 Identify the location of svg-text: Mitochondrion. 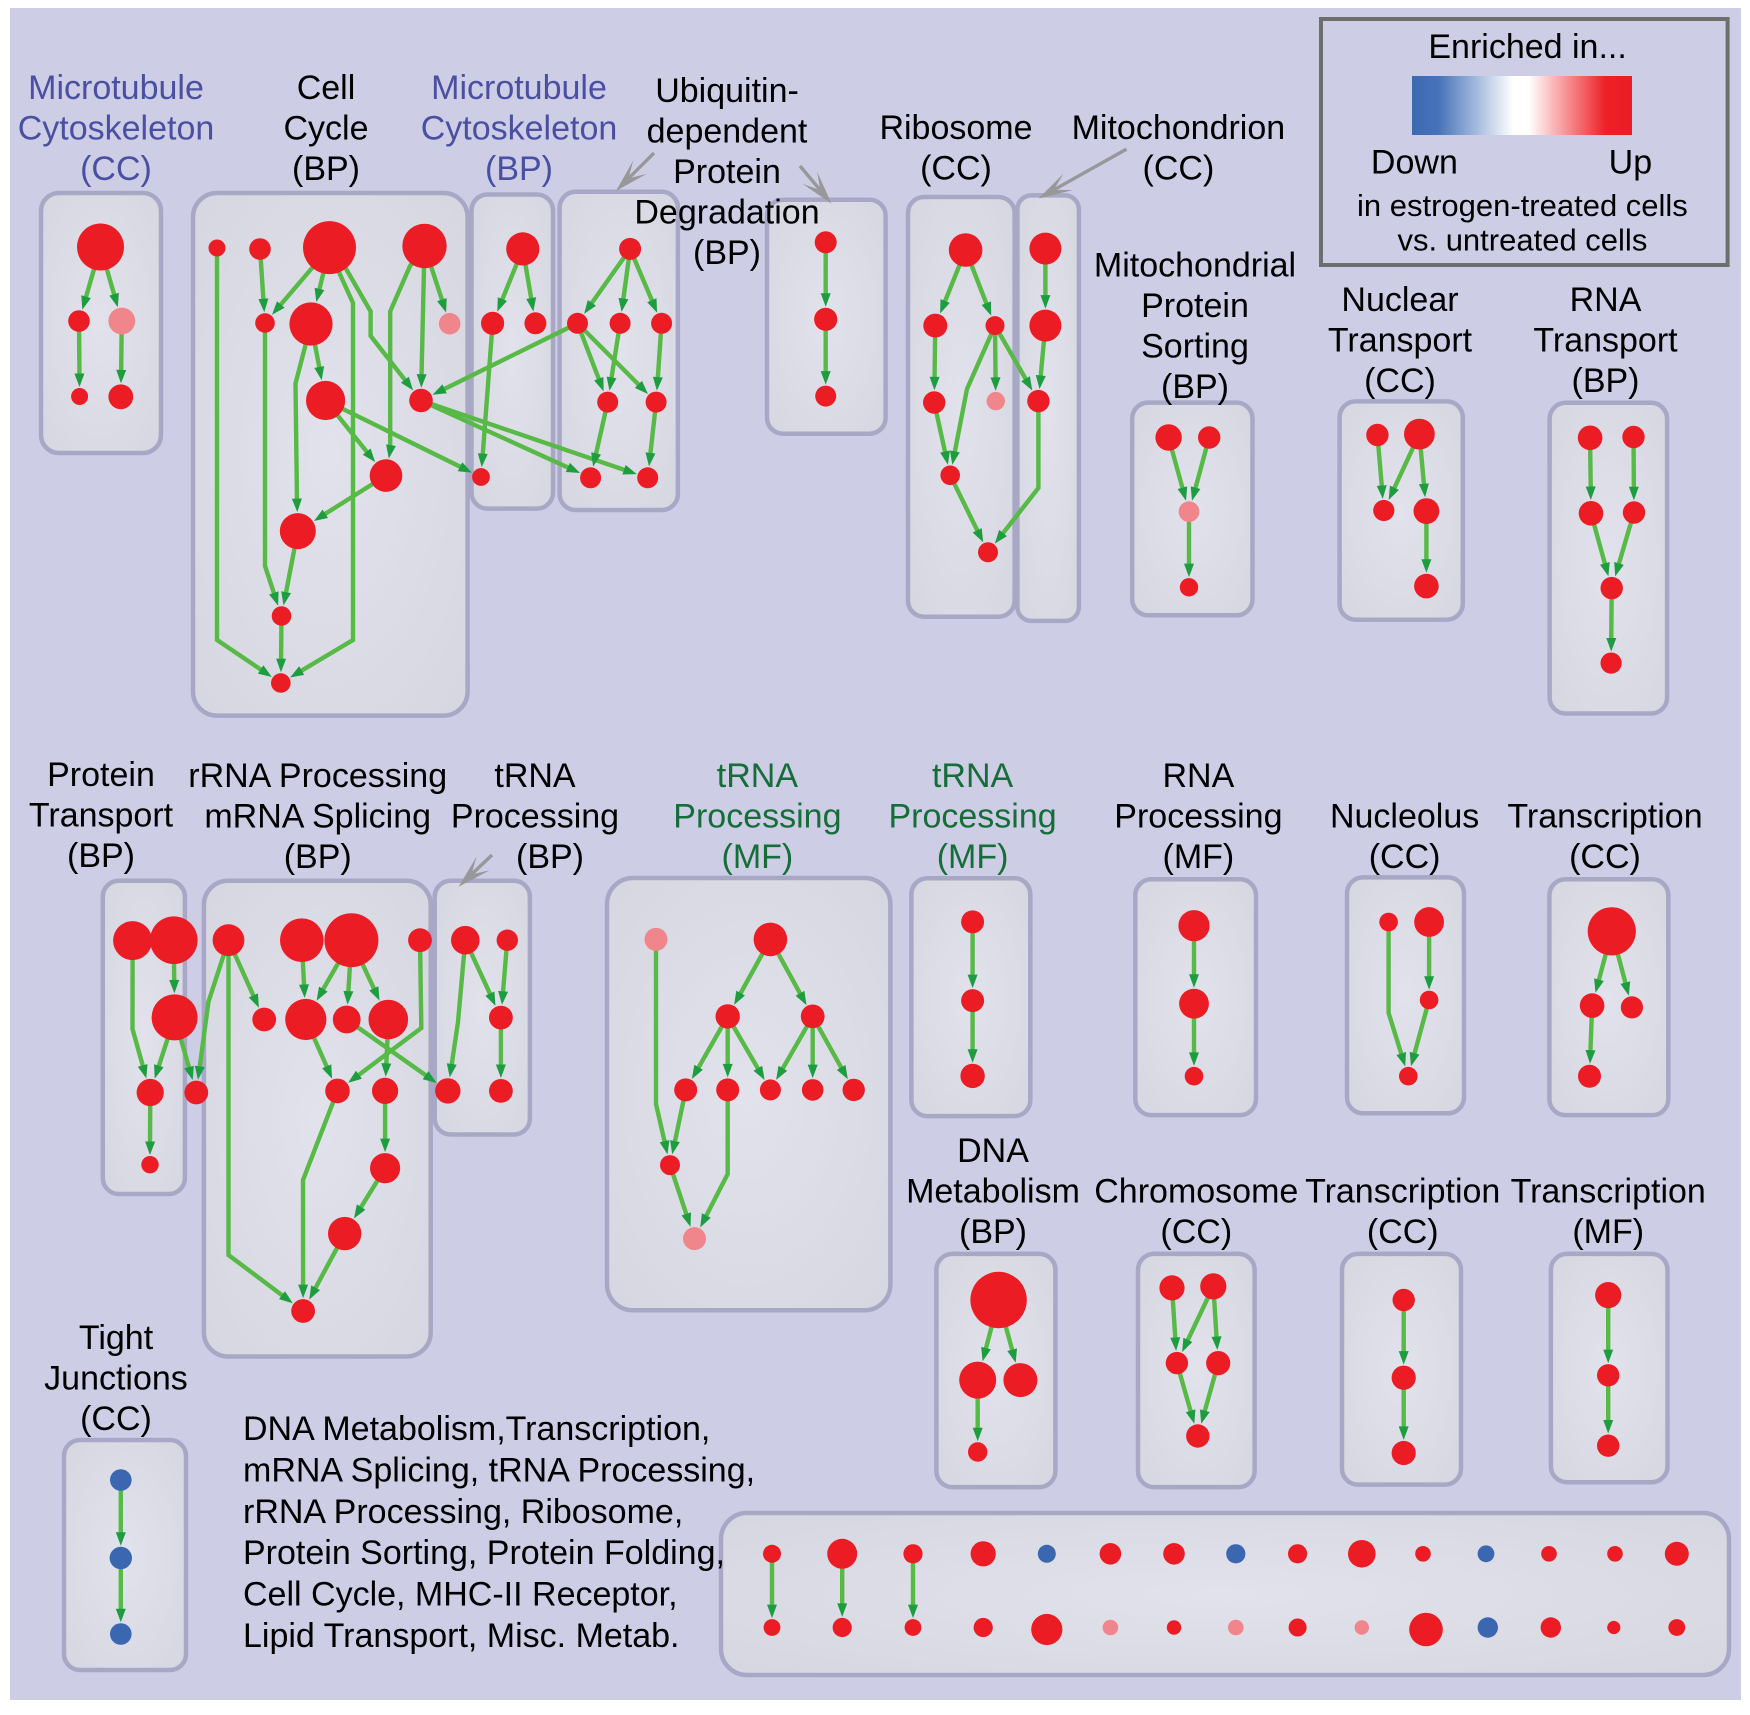
(1179, 128).